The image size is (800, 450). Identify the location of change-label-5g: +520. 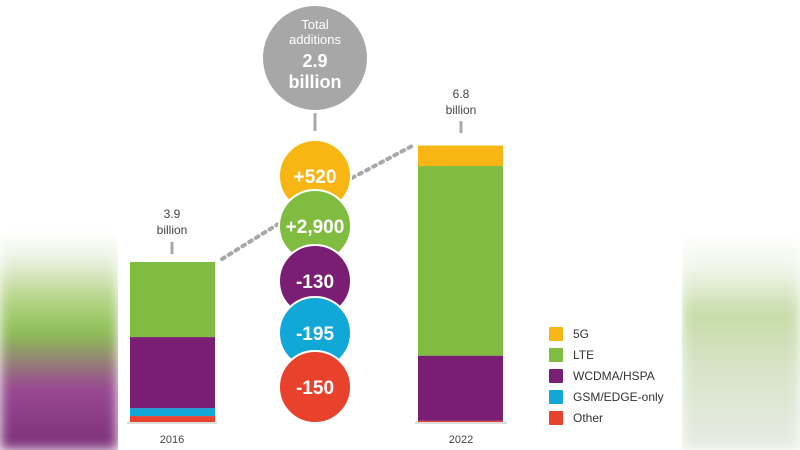
(315, 177).